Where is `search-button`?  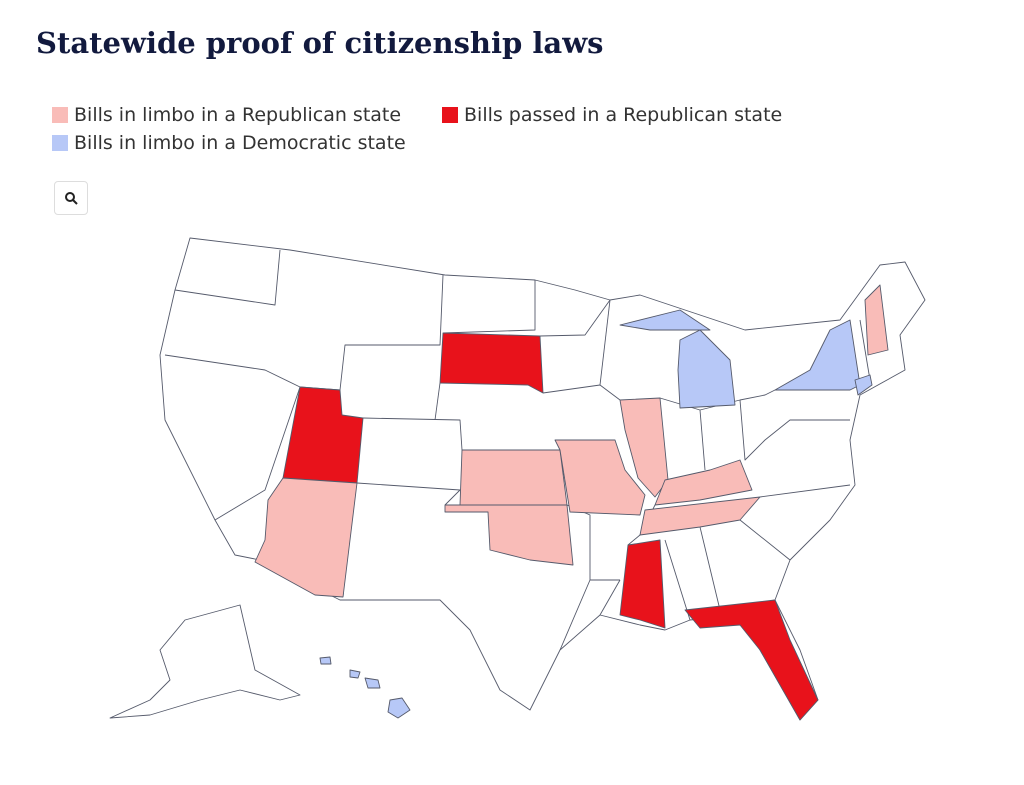 search-button is located at coordinates (71, 198).